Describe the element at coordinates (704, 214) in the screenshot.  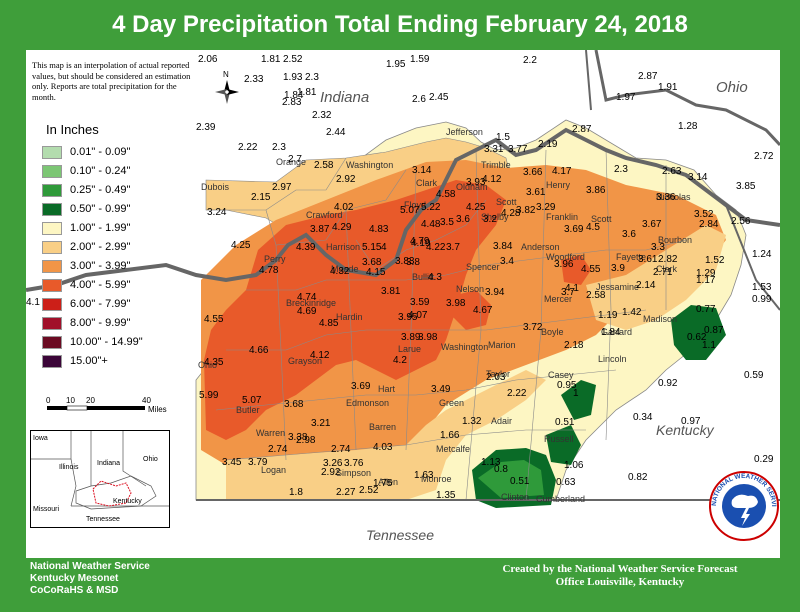
I see `precip-value-label: 3.52` at that location.